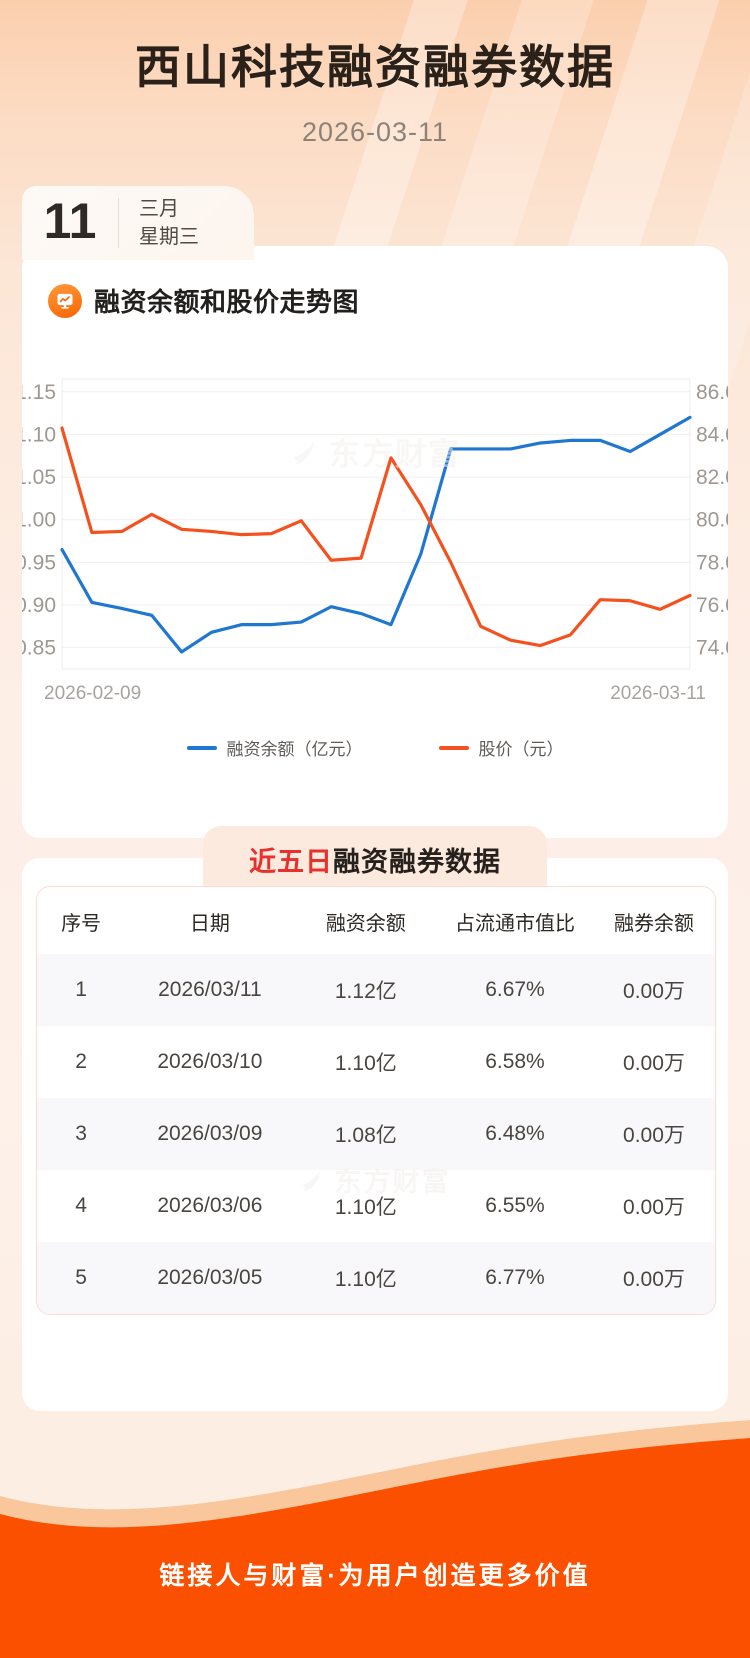 This screenshot has height=1658, width=750. I want to click on chart-left-tick-label: 0.90, so click(39, 605).